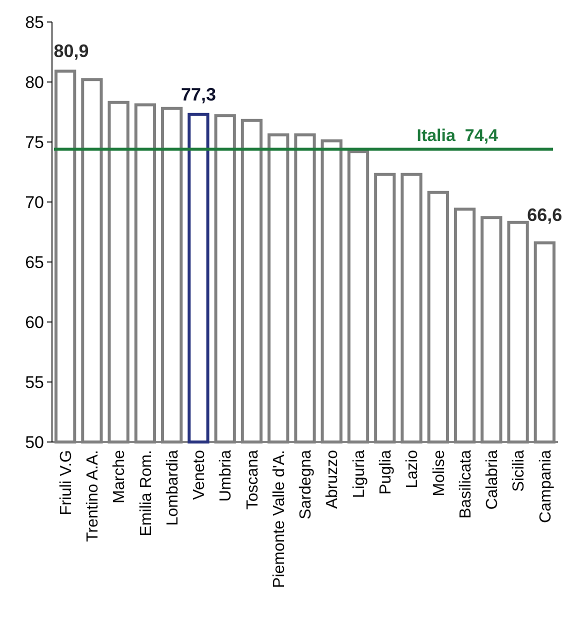 The width and height of the screenshot is (566, 625). I want to click on x-tick-label: Campania, so click(545, 486).